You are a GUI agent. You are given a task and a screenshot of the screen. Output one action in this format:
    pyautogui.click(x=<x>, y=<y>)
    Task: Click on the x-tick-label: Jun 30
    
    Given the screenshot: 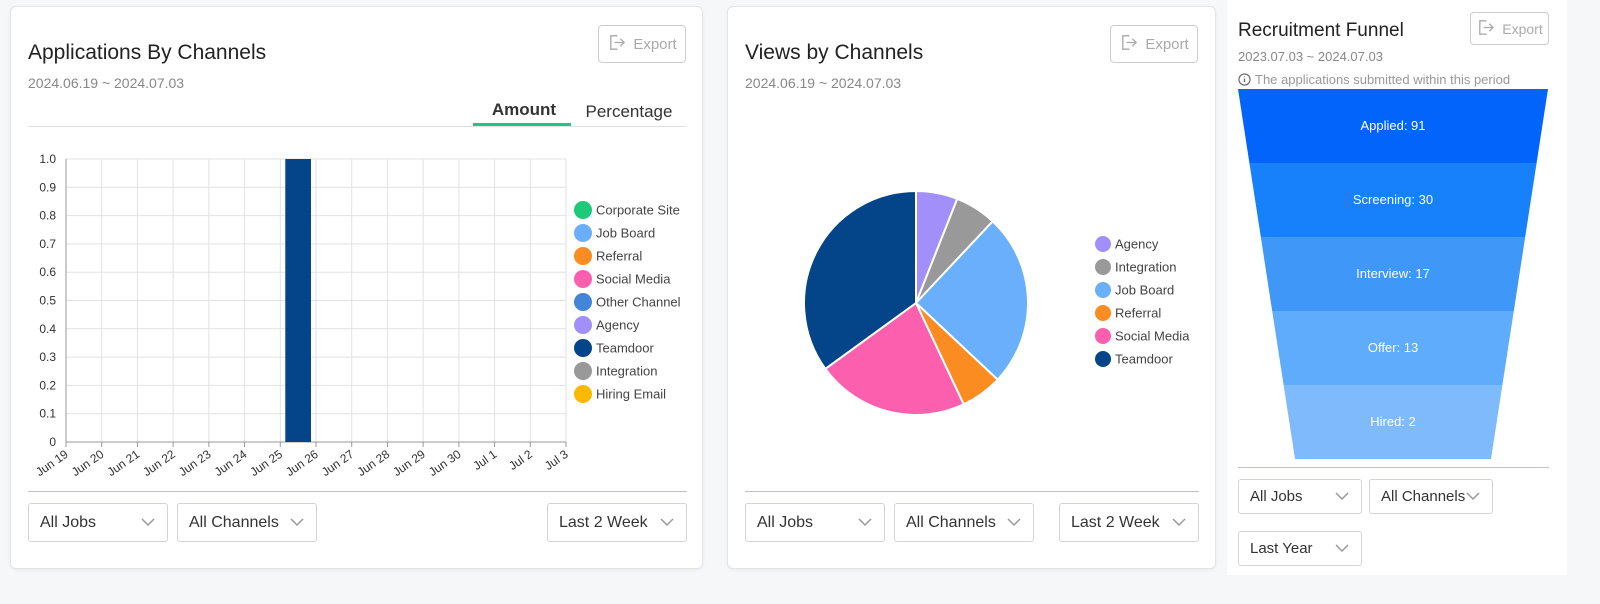 What is the action you would take?
    pyautogui.click(x=445, y=463)
    